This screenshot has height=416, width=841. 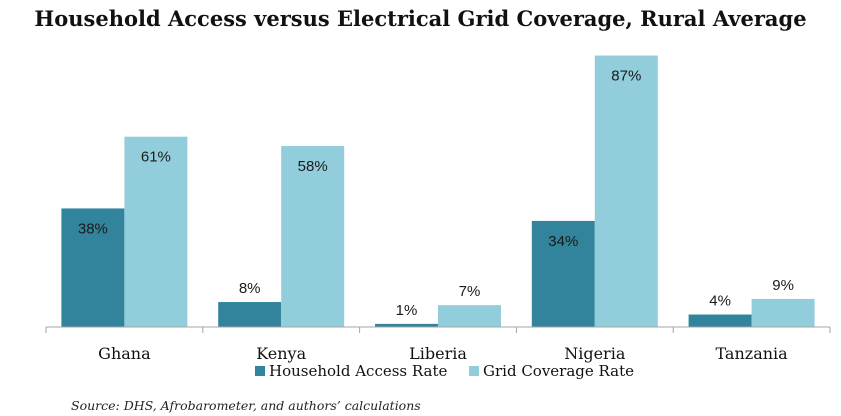 What do you see at coordinates (783, 285) in the screenshot?
I see `data-label-grid-coverage-tanzania: 9%` at bounding box center [783, 285].